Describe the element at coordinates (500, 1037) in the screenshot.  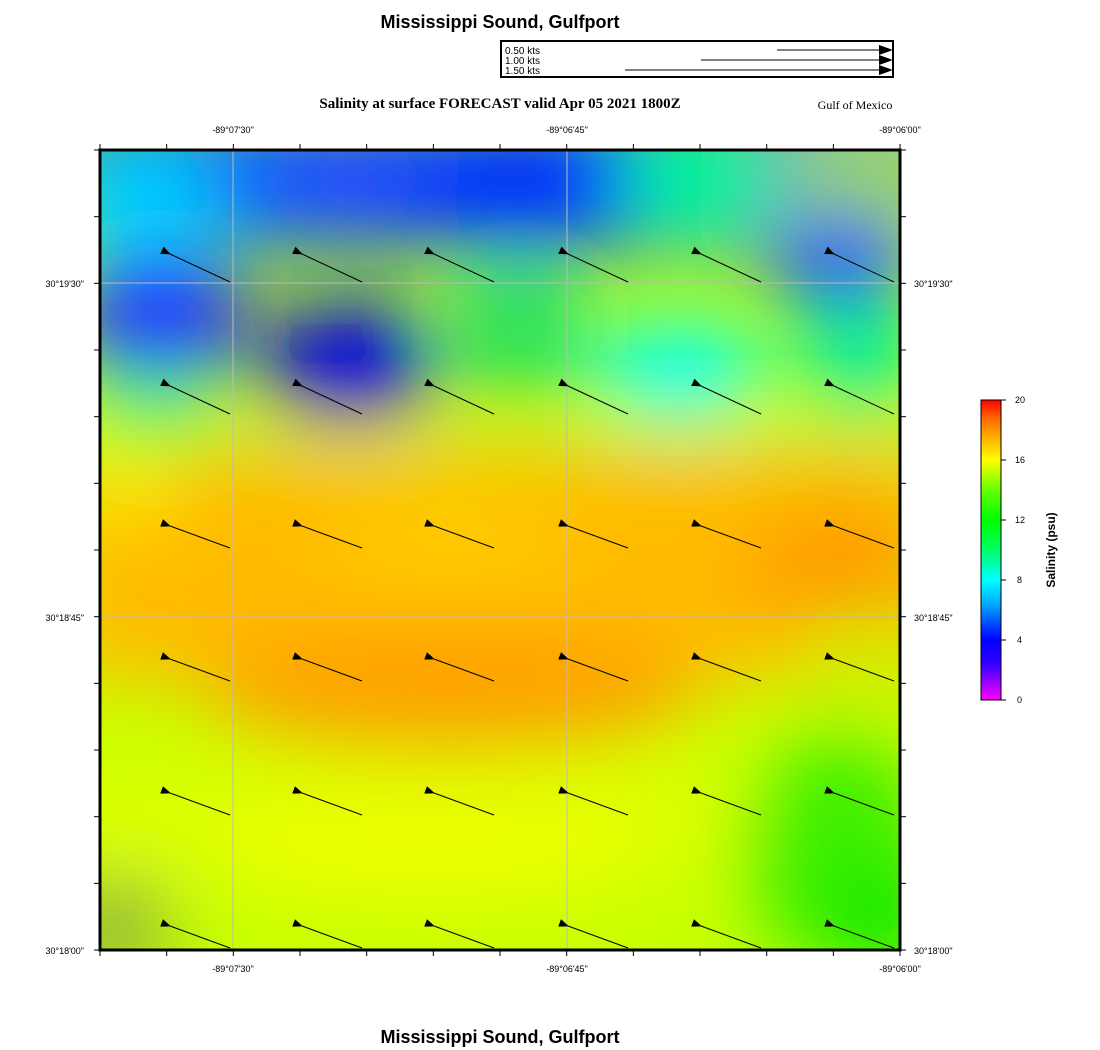
I see `map-title-bottom: Mississippi Sound, Gulfport` at that location.